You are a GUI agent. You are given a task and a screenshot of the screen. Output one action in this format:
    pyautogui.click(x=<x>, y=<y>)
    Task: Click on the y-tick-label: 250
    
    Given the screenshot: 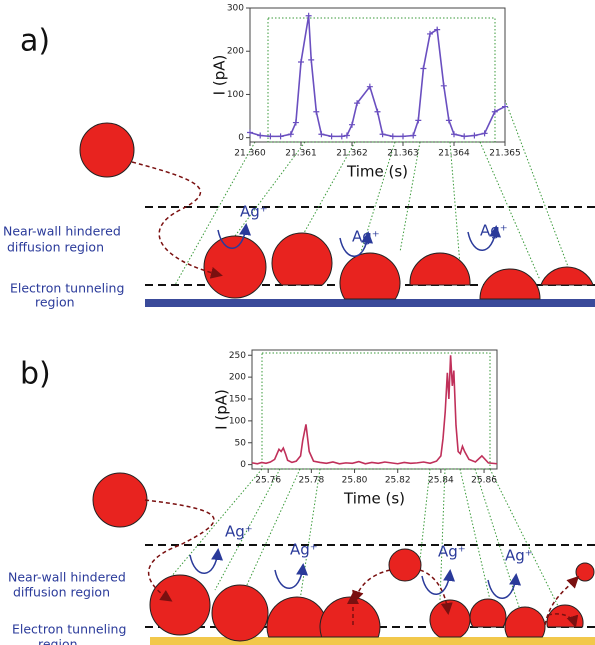 What is the action you would take?
    pyautogui.click(x=237, y=356)
    